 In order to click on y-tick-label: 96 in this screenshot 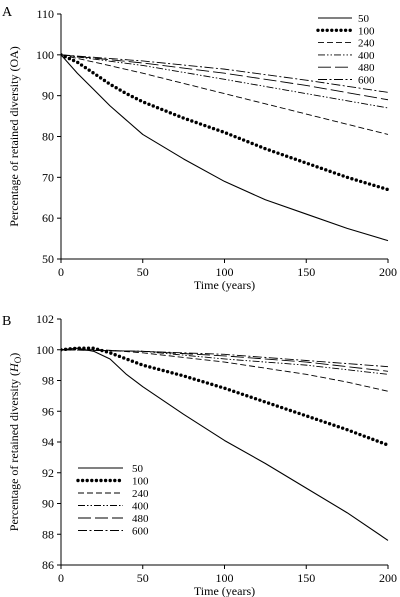, I will do `click(48, 411)`.